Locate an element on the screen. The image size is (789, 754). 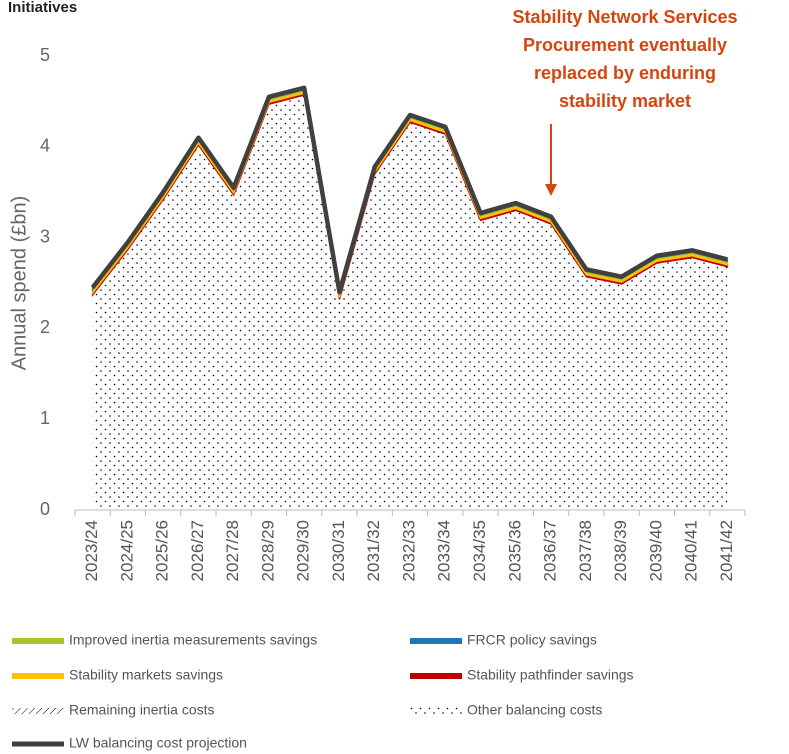
annotation-arrowhead is located at coordinates (551, 190).